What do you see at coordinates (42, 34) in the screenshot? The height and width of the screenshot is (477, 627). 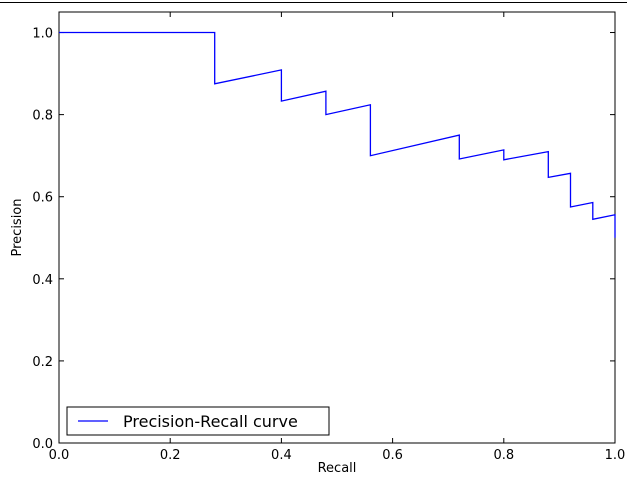 I see `y-tick-label: 1.0` at bounding box center [42, 34].